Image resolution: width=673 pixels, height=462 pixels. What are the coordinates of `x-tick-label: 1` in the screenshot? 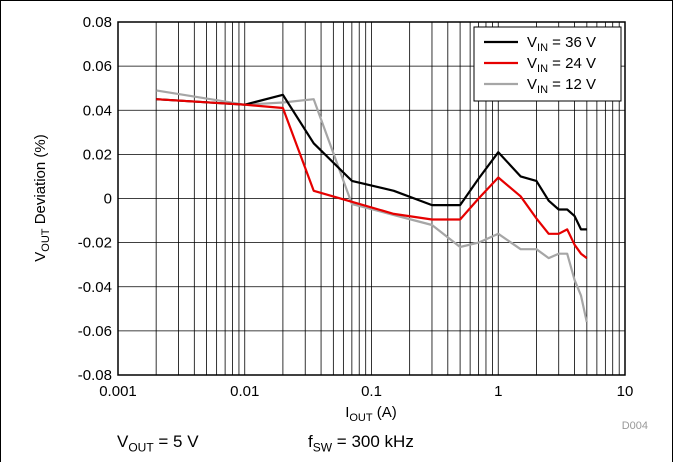 It's located at (498, 391).